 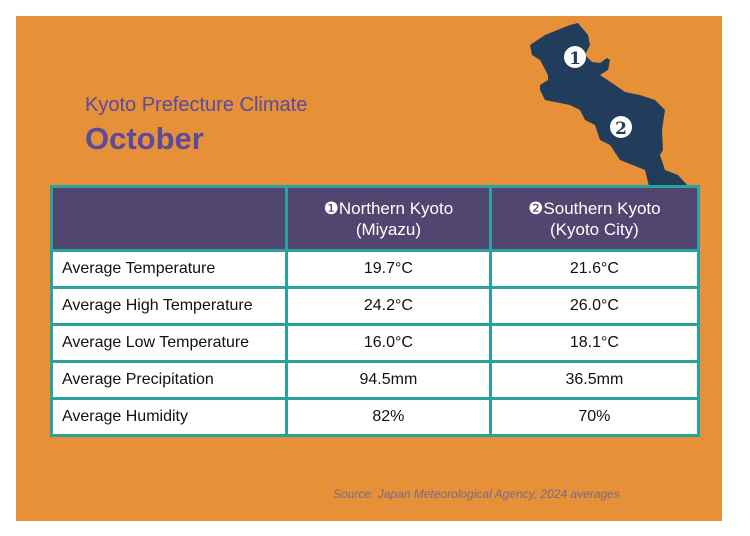 I want to click on table-row: Average High Temperature 24.2°C 26.0°C, so click(x=375, y=306).